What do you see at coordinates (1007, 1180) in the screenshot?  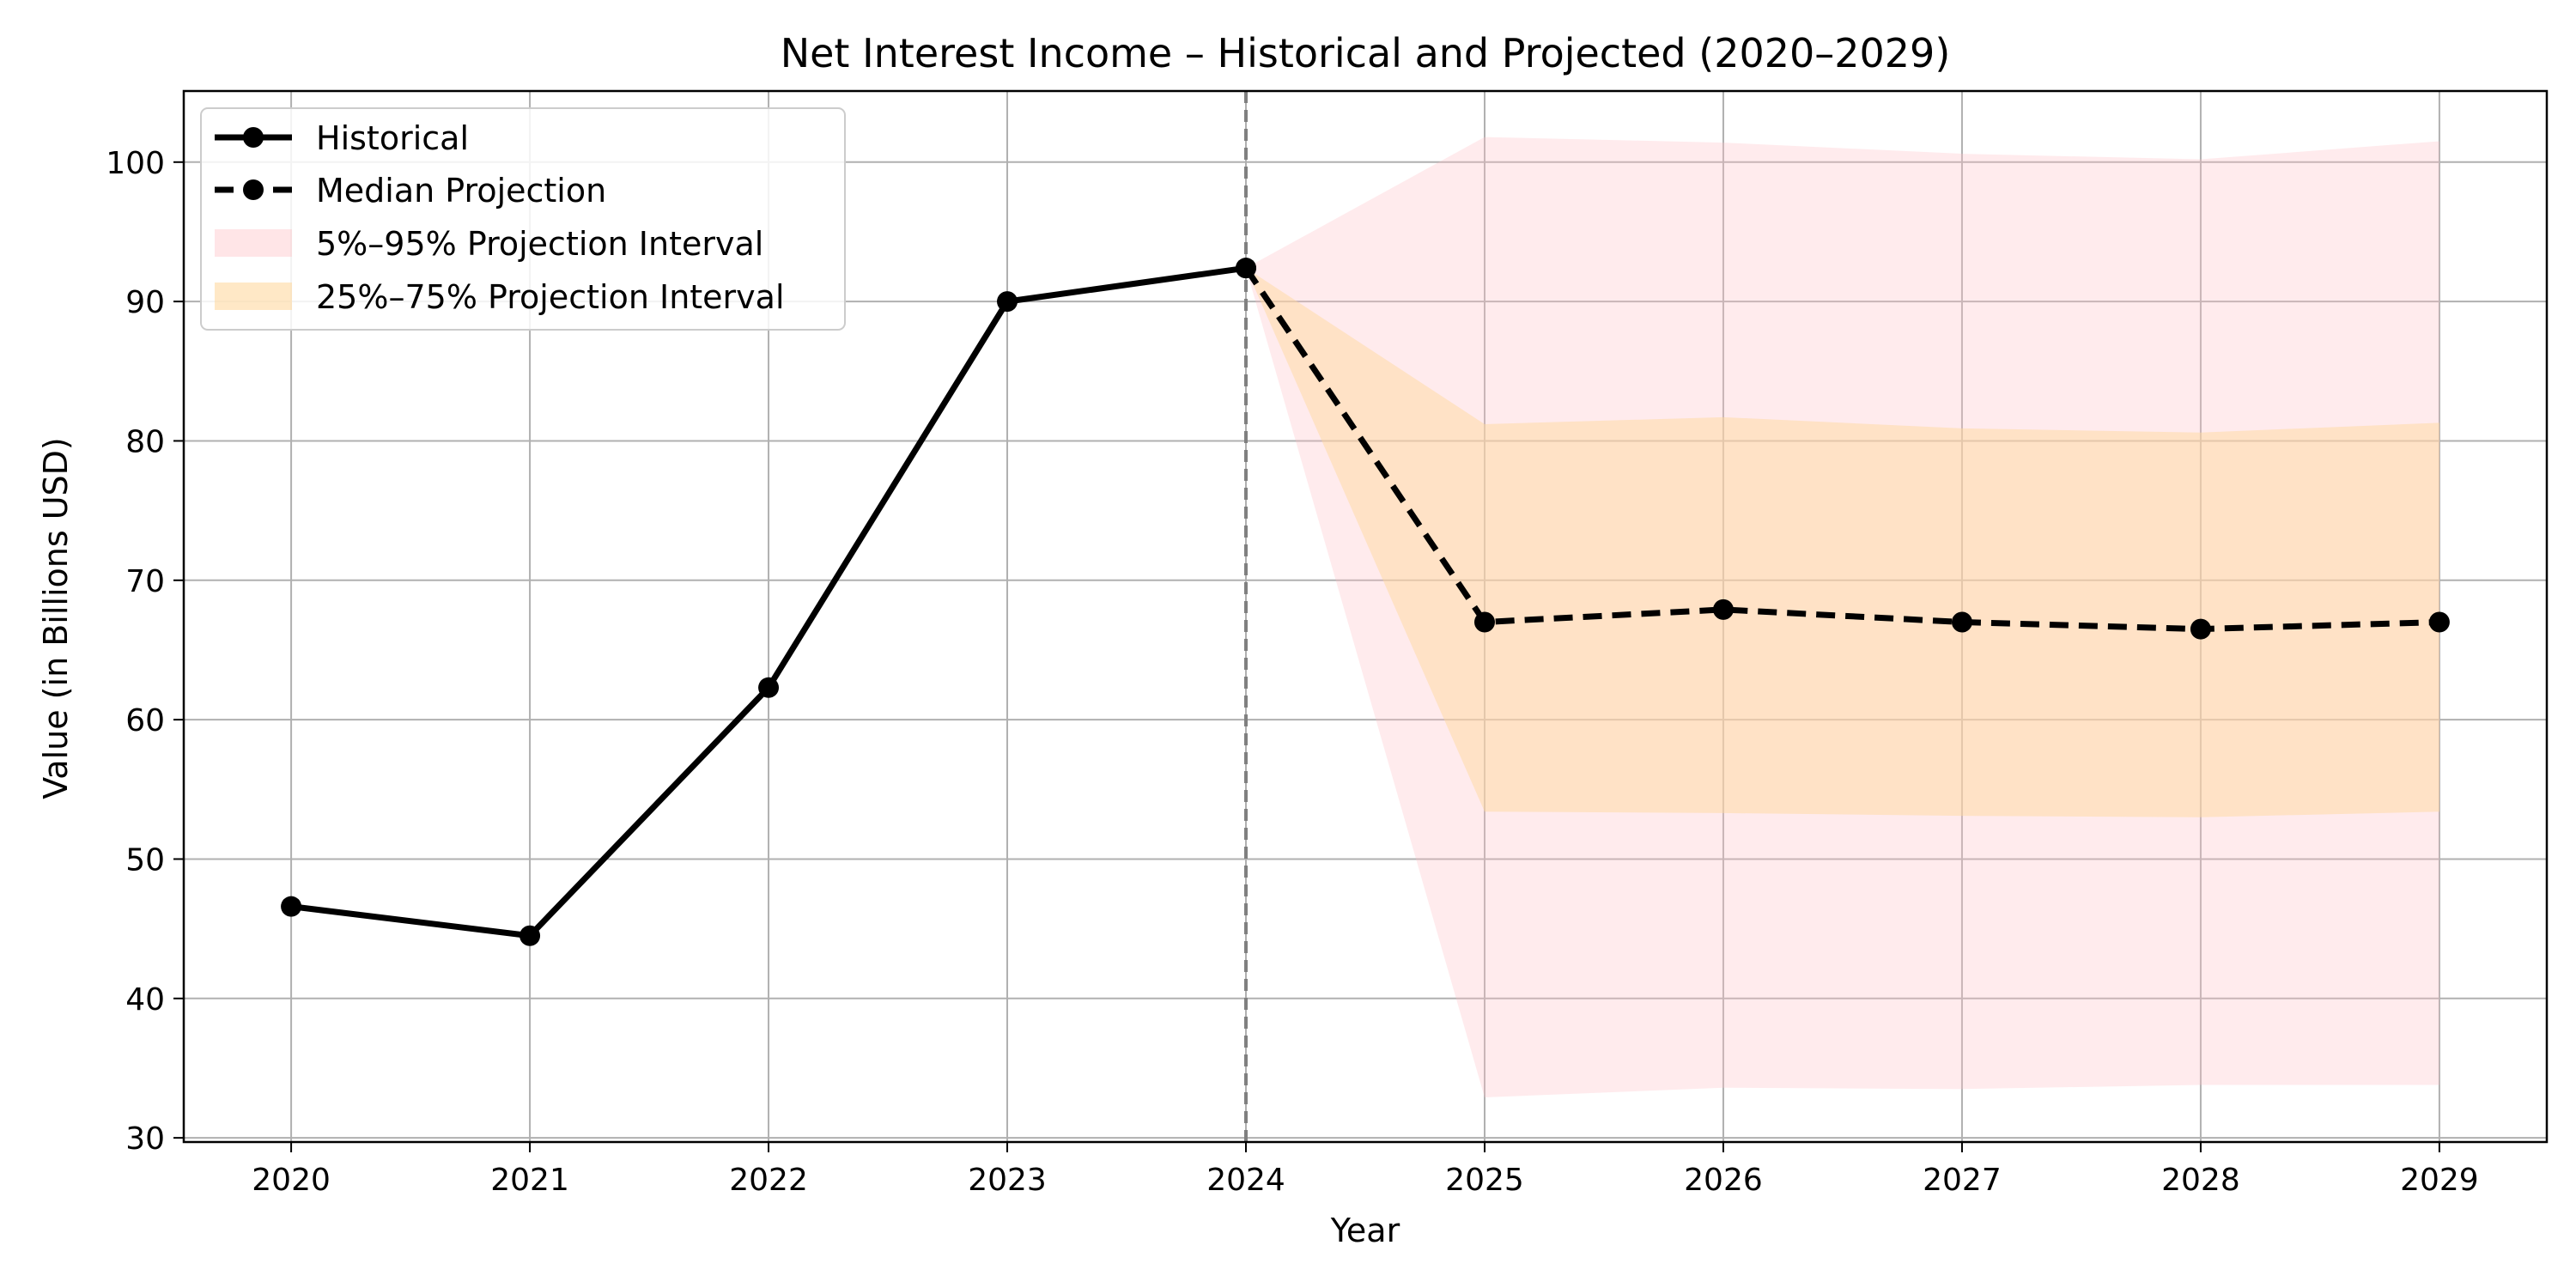 I see `x-tick-label-2023: 2023` at bounding box center [1007, 1180].